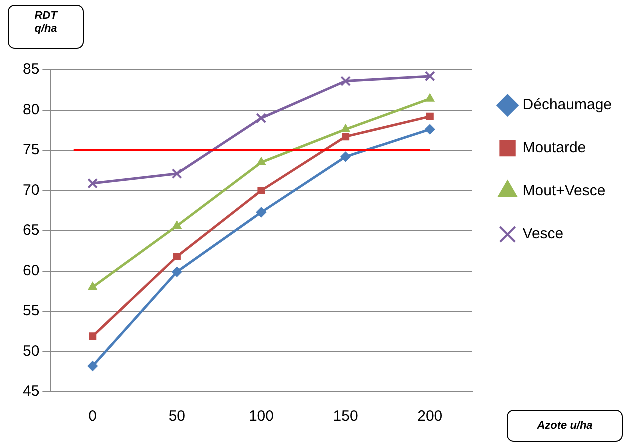  What do you see at coordinates (31, 231) in the screenshot?
I see `y-tick-label: 65` at bounding box center [31, 231].